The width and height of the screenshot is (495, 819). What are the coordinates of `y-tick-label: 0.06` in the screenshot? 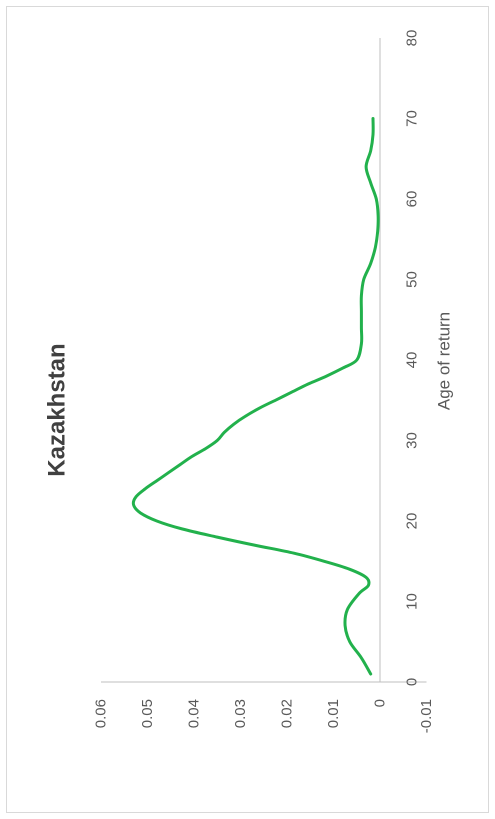 It's located at (101, 713).